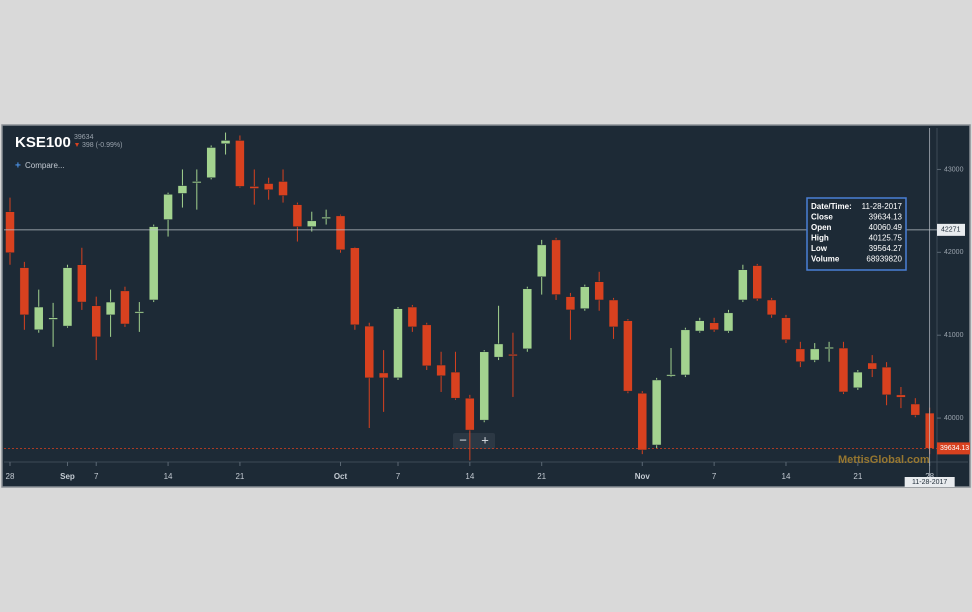 The image size is (972, 612). I want to click on tooltip-label: Close, so click(822, 217).